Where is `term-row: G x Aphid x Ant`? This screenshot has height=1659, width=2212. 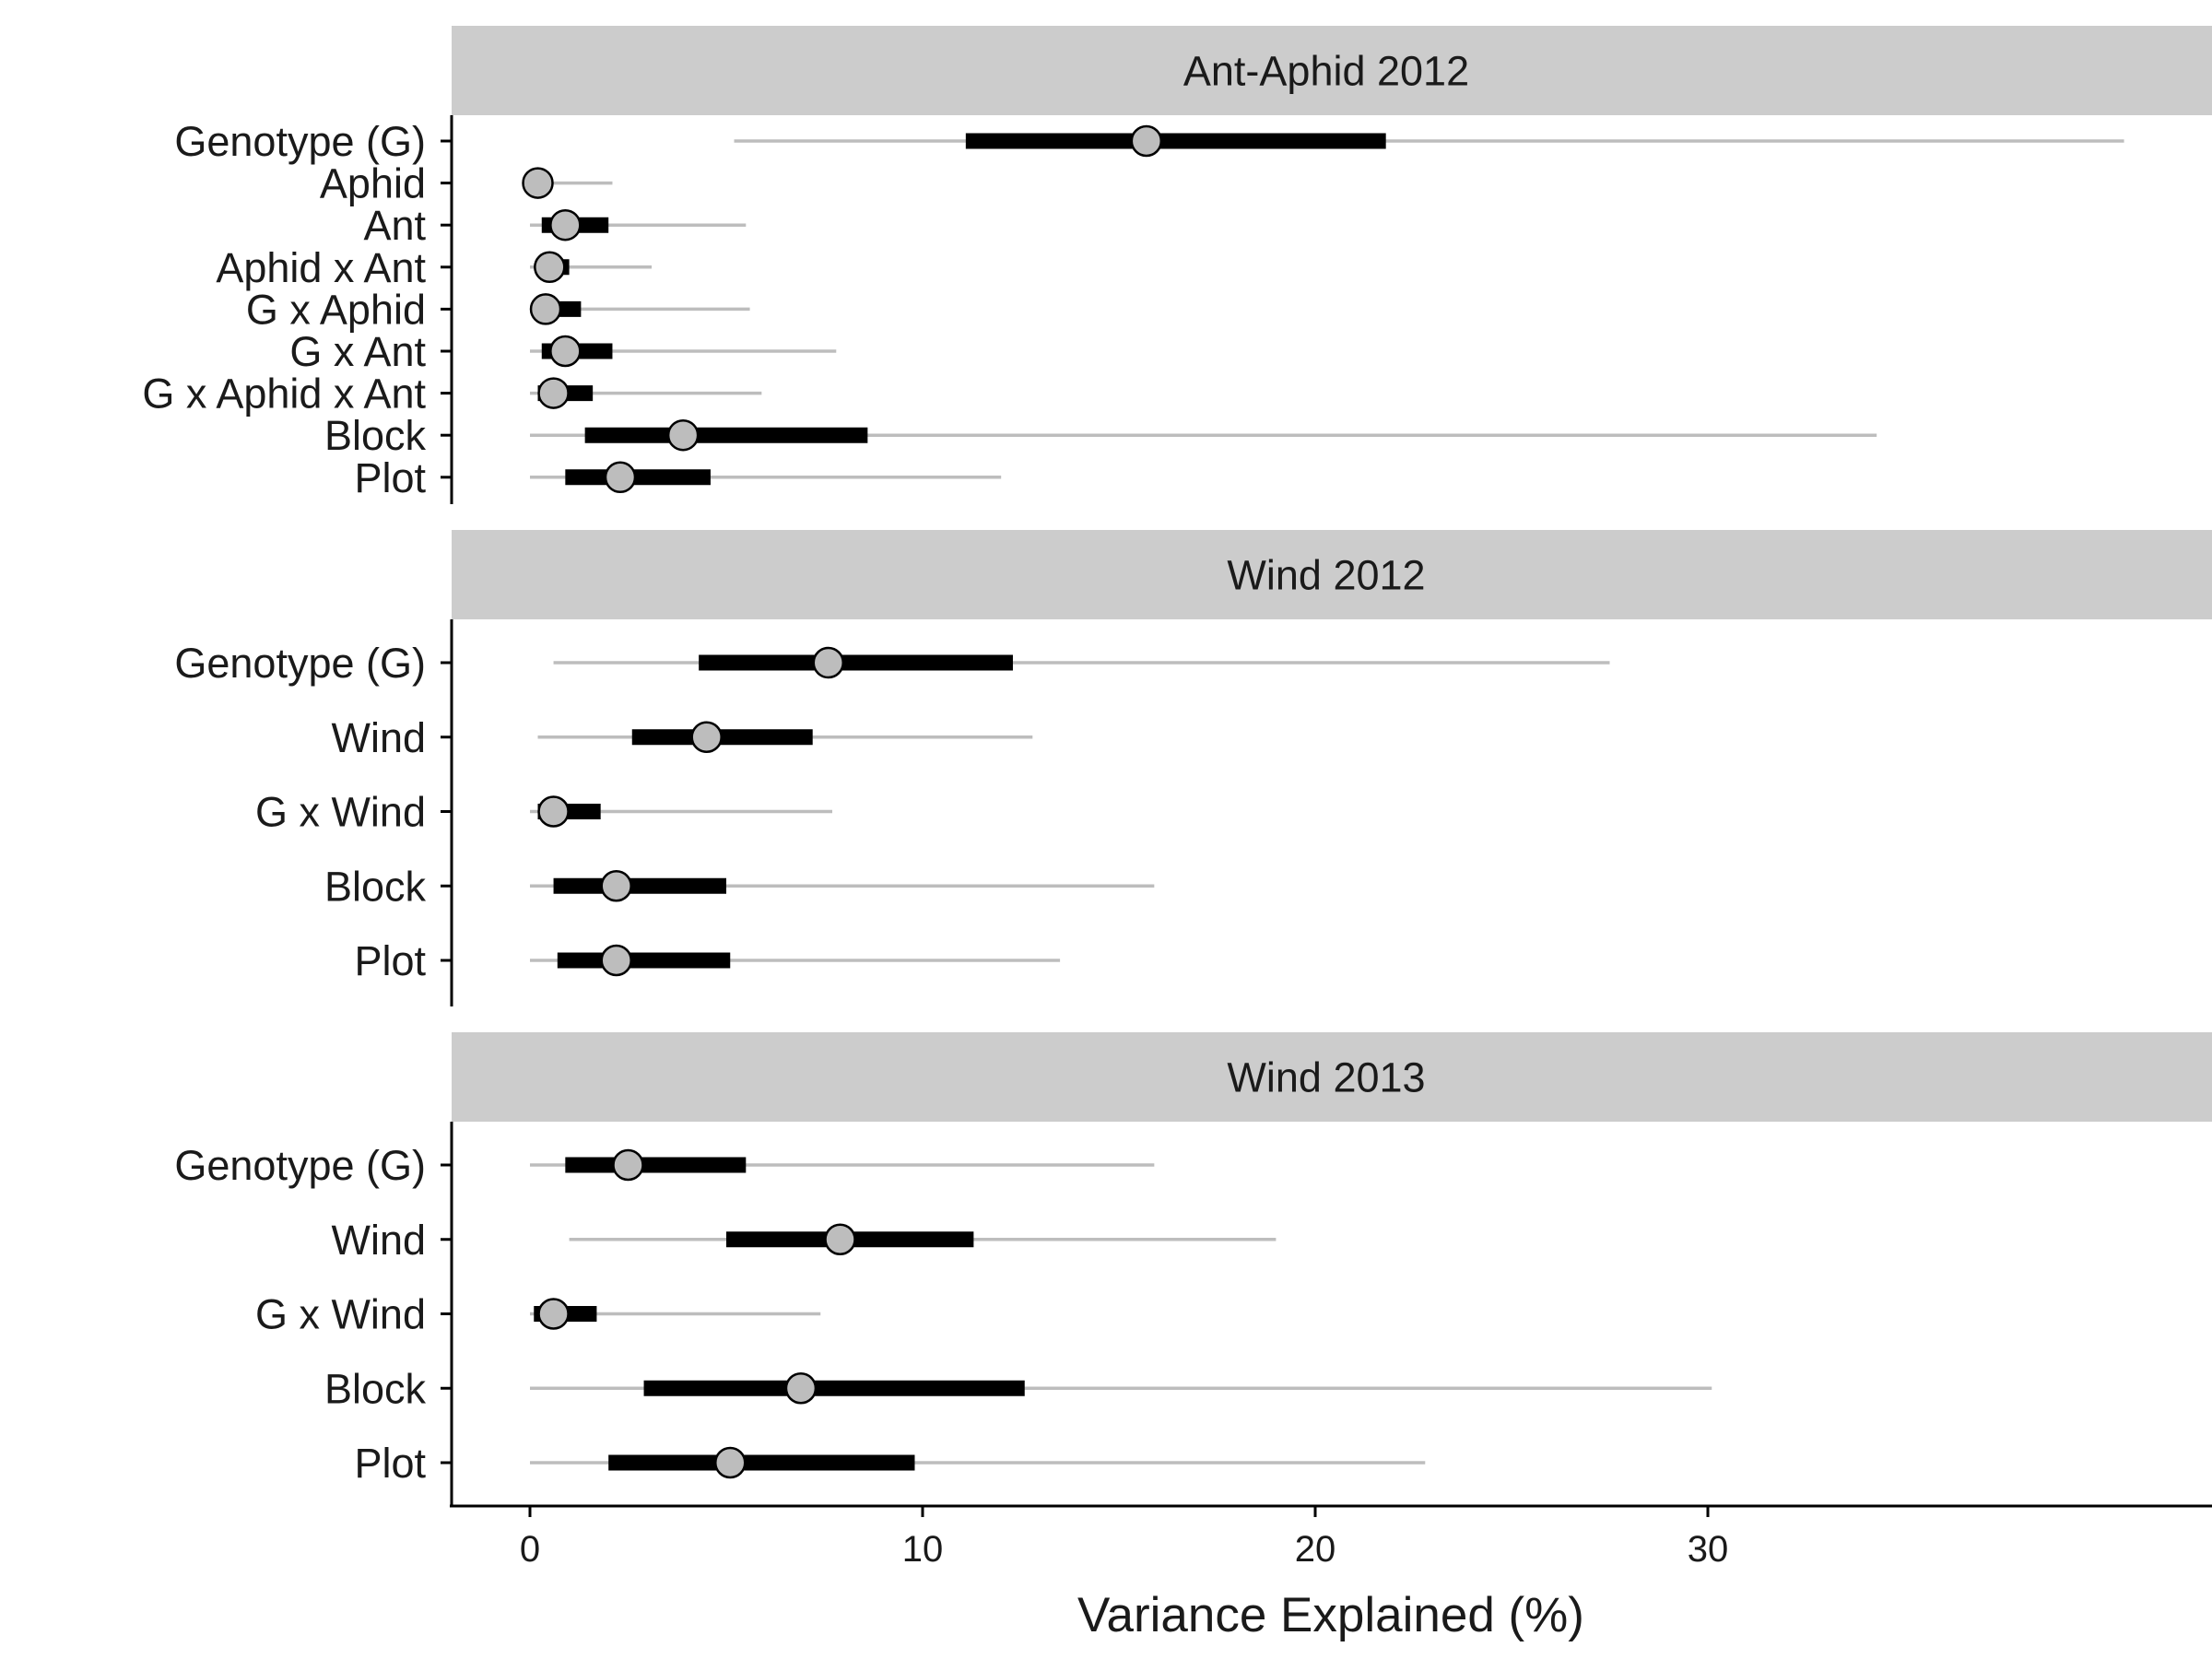 term-row: G x Aphid x Ant is located at coordinates (452, 394).